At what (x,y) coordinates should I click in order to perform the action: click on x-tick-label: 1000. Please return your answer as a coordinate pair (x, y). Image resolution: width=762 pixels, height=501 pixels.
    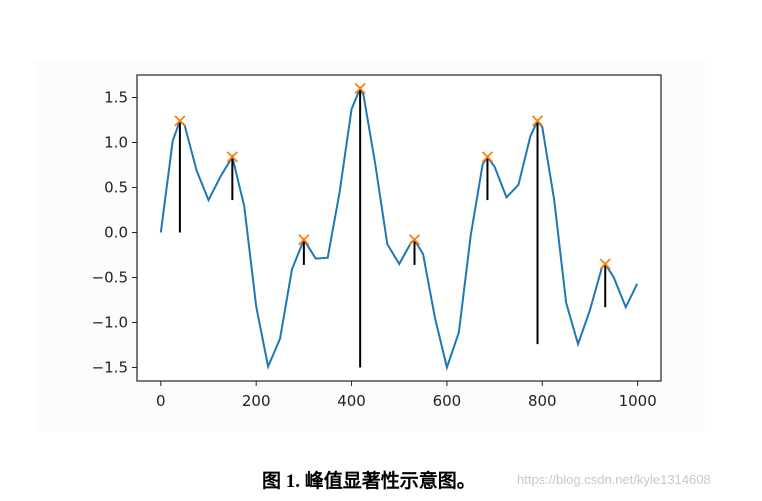
    Looking at the image, I should click on (638, 401).